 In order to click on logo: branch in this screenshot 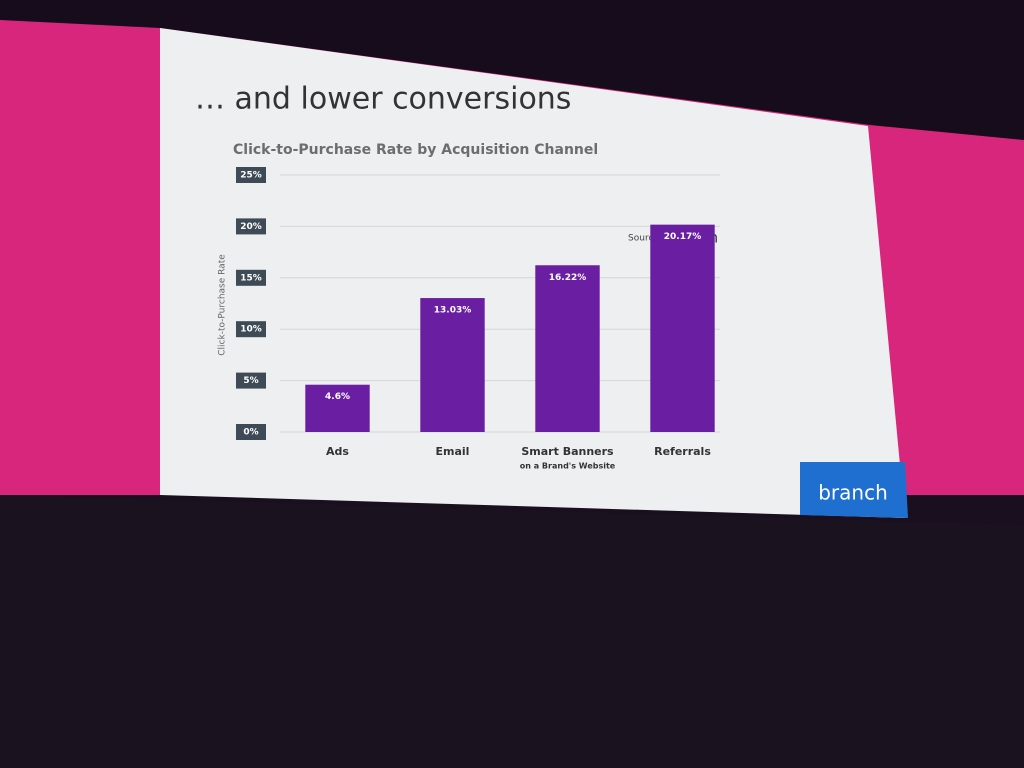, I will do `click(853, 493)`.